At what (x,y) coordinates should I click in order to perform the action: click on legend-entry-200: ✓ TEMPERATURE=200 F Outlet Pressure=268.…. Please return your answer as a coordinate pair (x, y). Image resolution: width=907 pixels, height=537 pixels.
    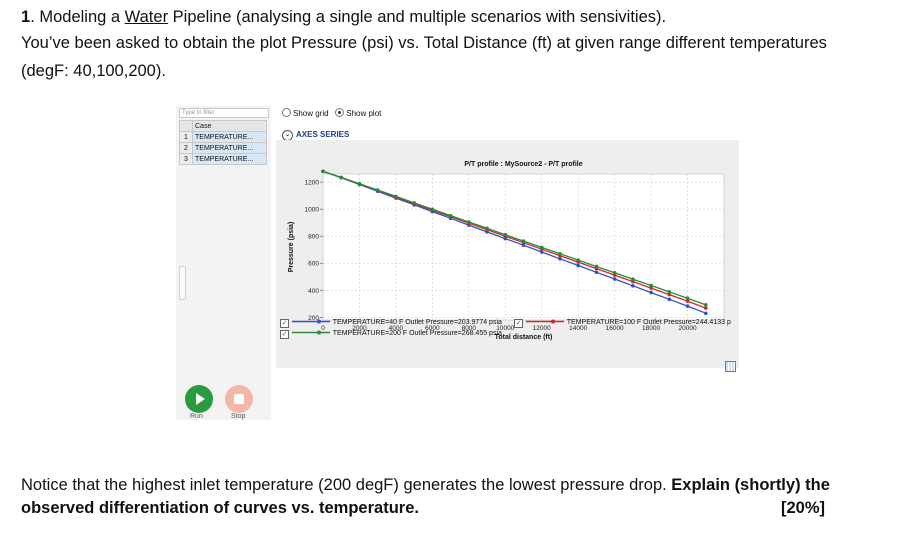
    Looking at the image, I should click on (391, 334).